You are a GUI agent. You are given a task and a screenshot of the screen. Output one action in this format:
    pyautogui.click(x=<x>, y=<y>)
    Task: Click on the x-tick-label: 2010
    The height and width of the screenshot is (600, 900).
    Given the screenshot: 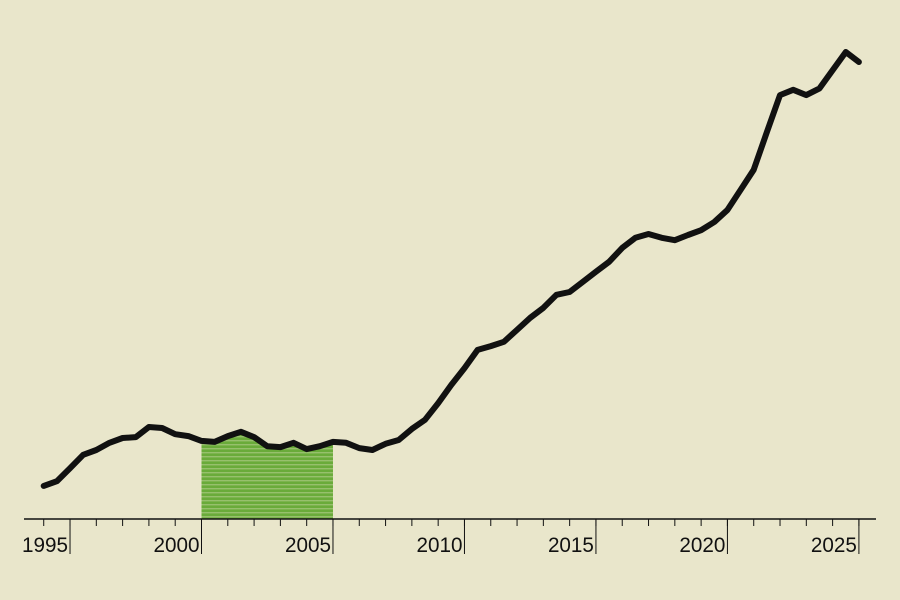 What is the action you would take?
    pyautogui.click(x=439, y=545)
    